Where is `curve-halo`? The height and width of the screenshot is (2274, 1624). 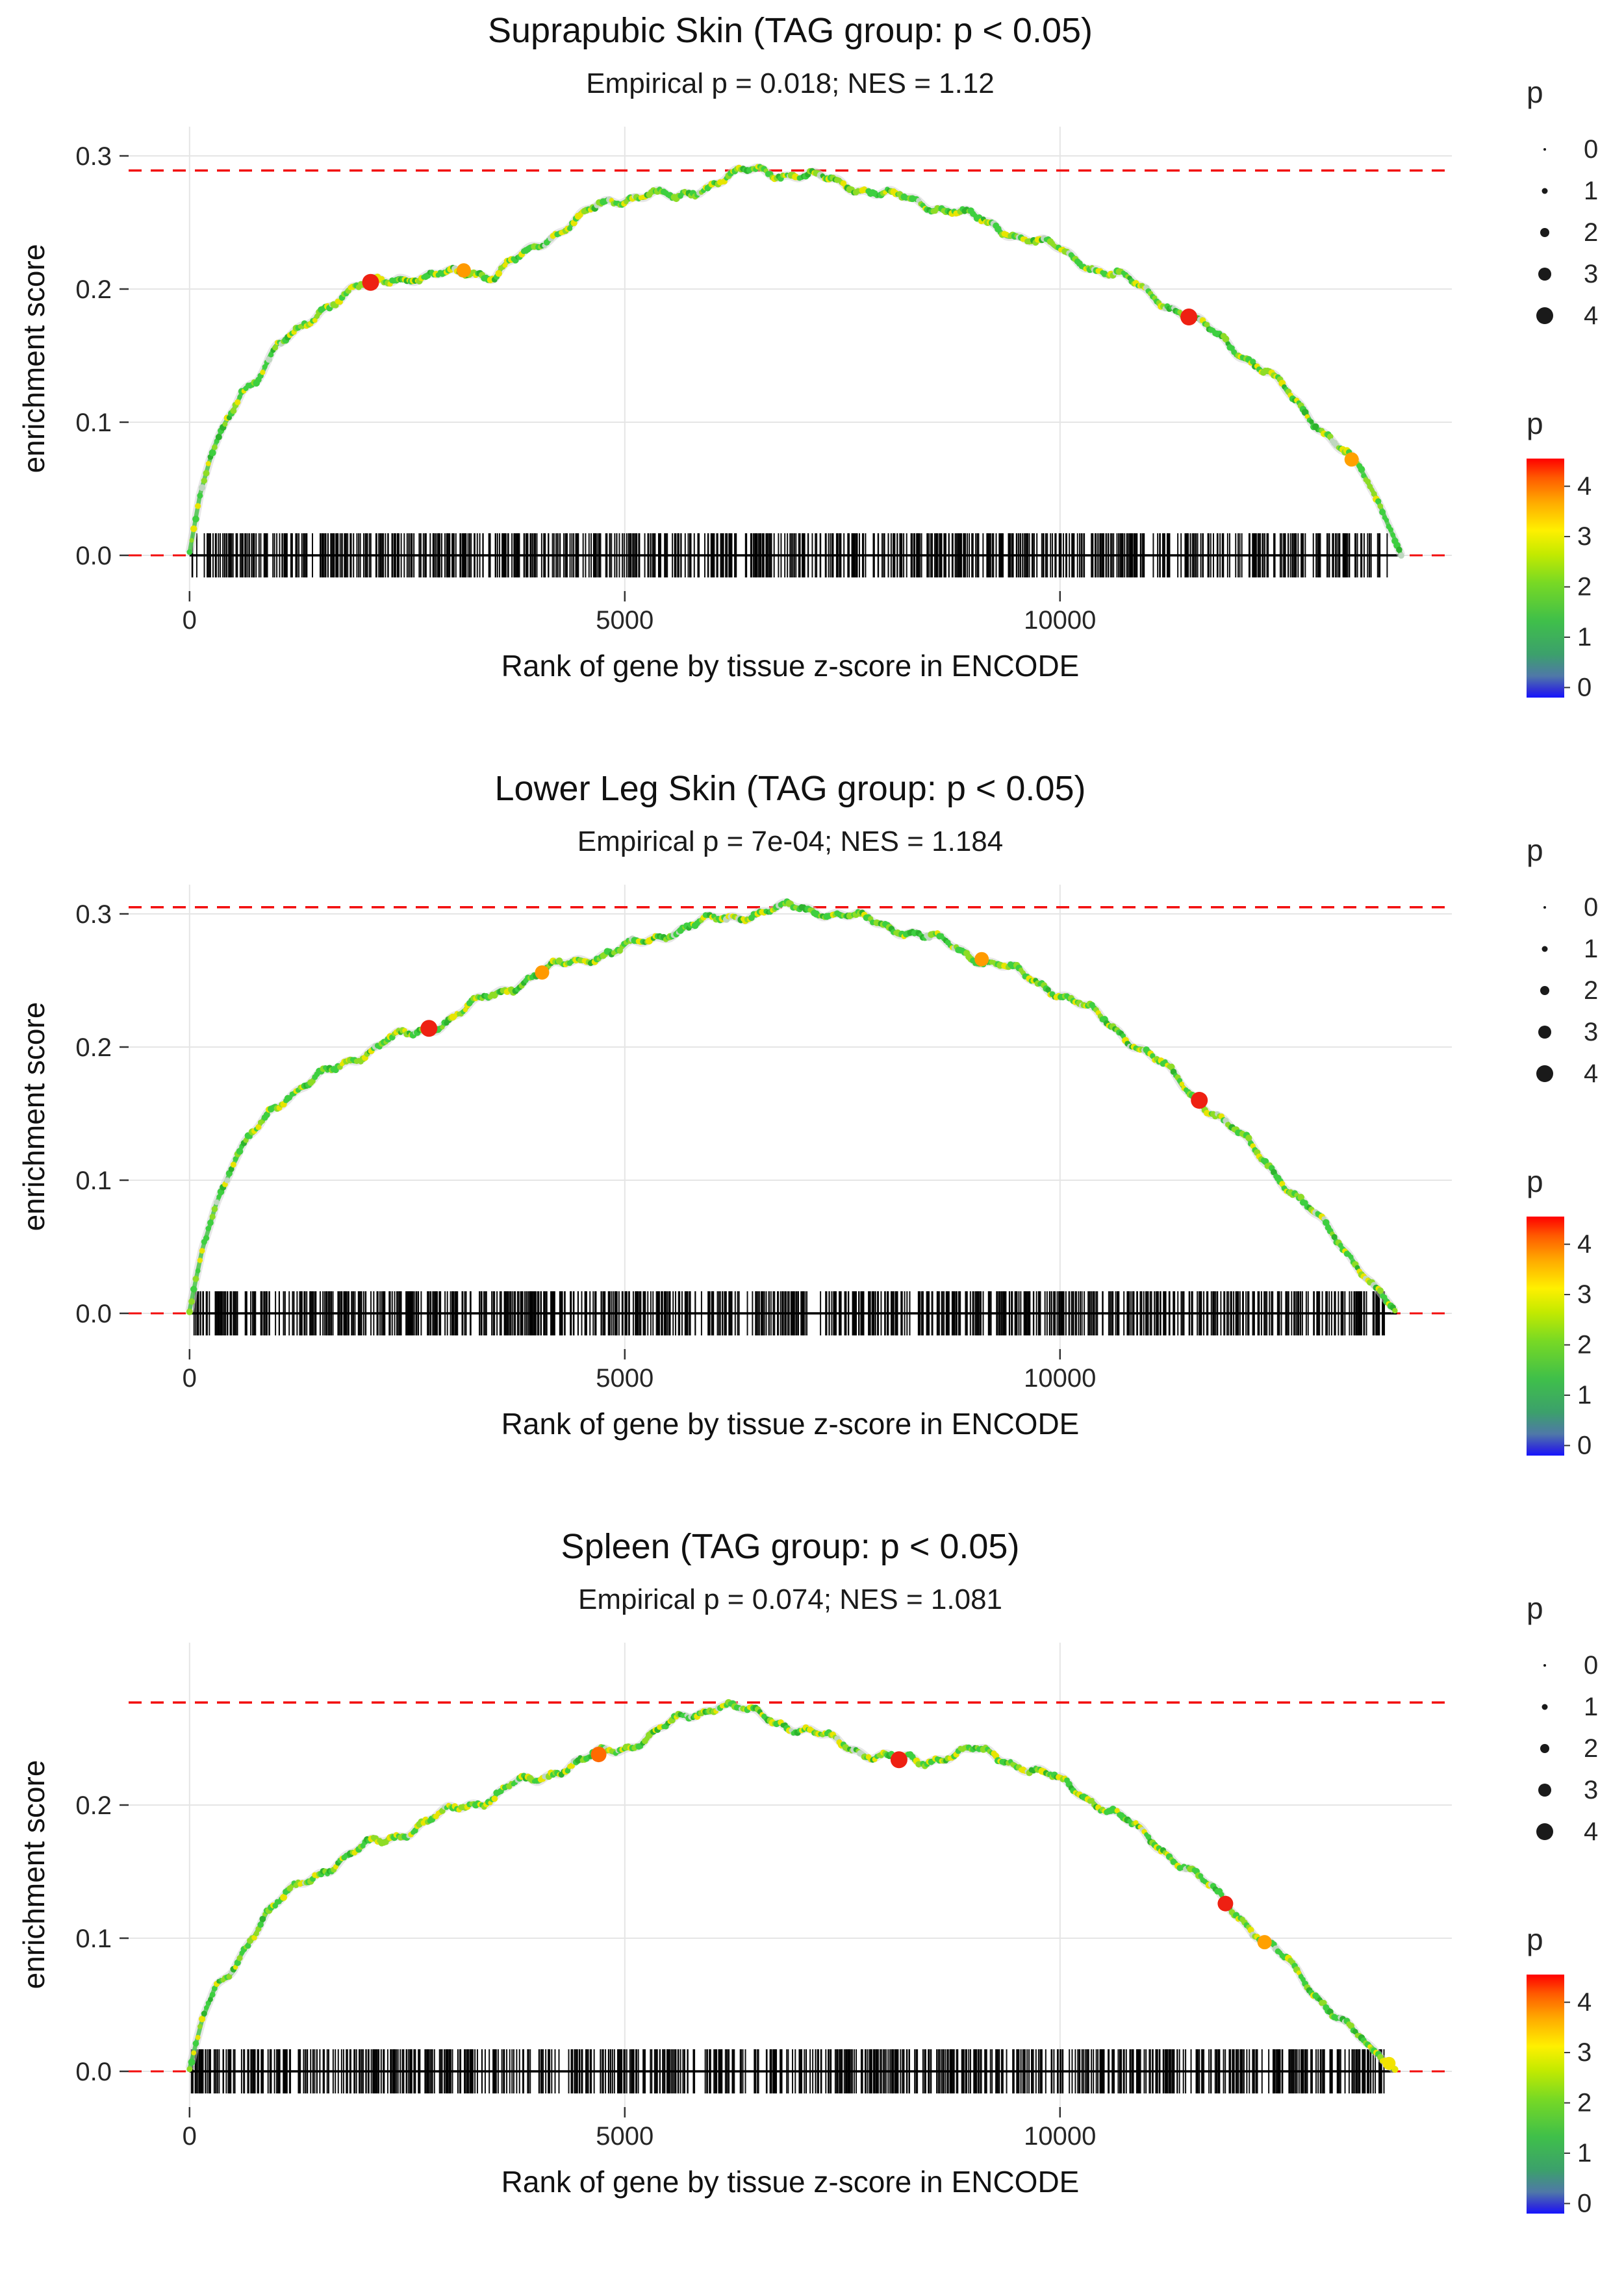
curve-halo is located at coordinates (795, 360).